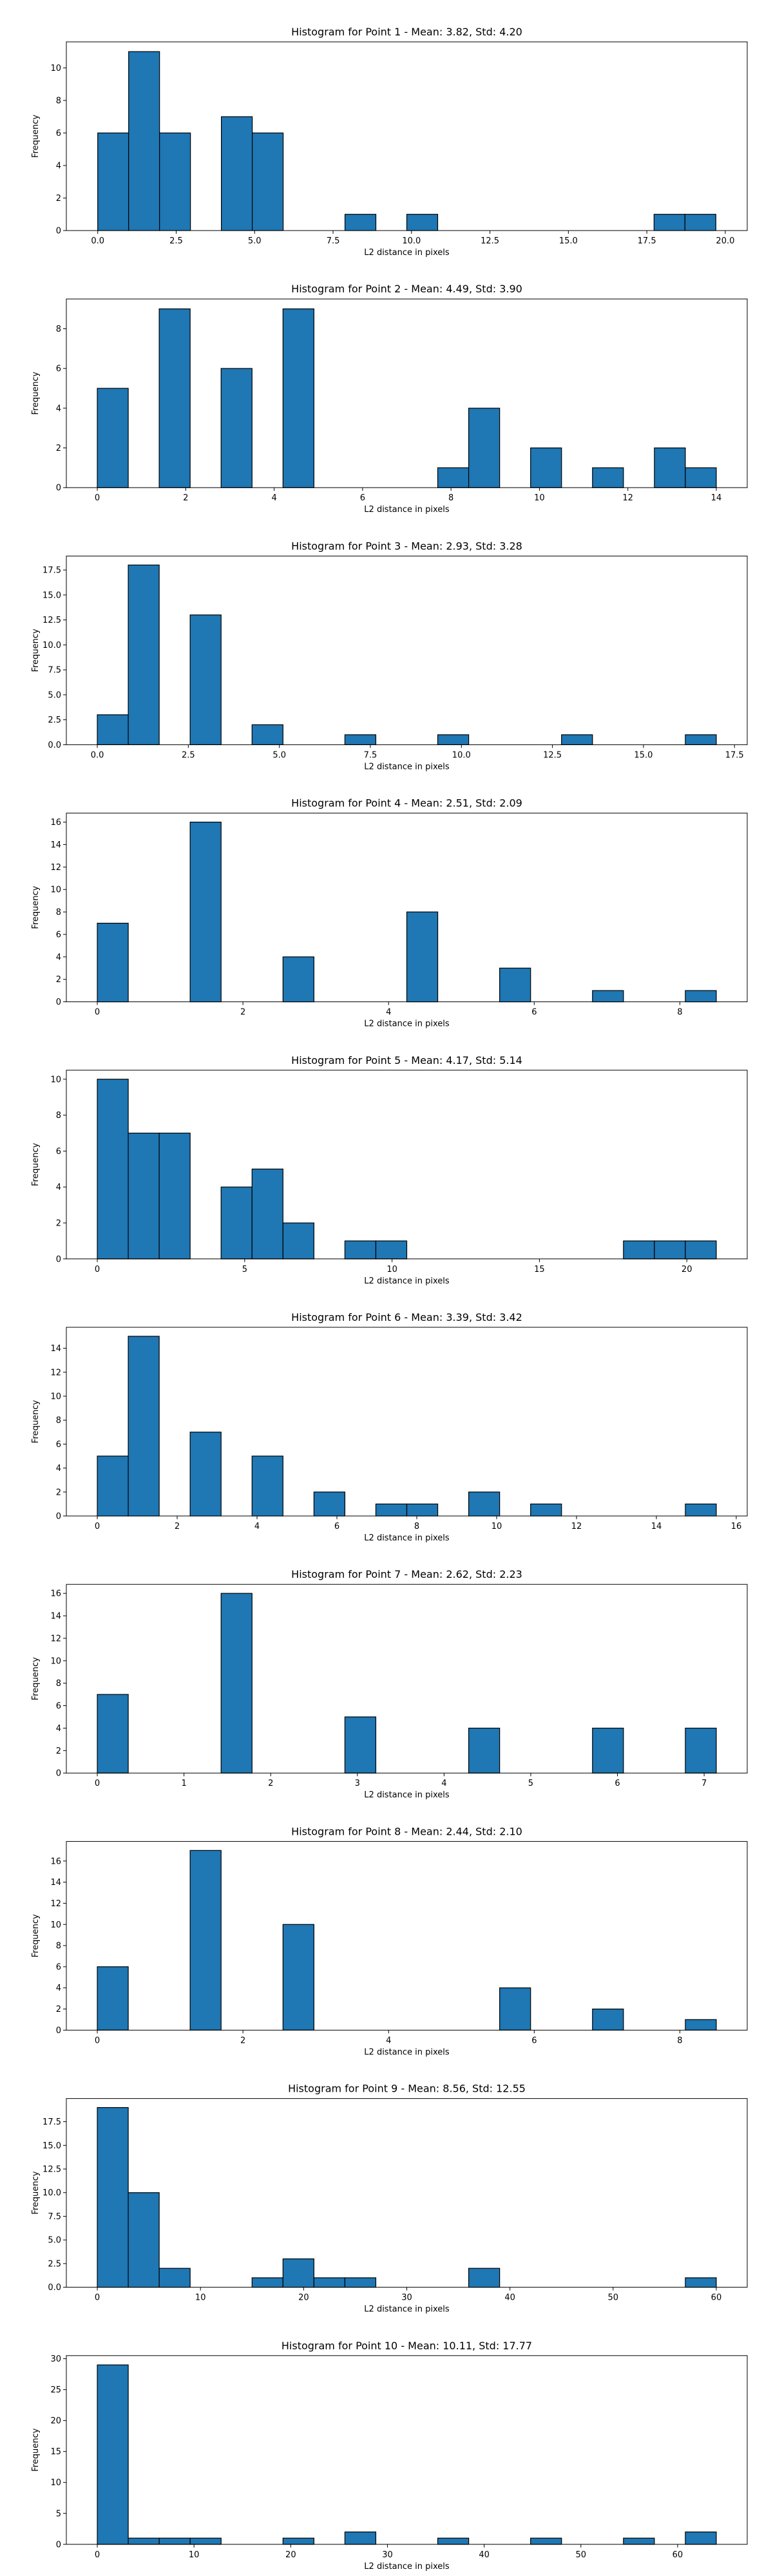 This screenshot has width=773, height=2576. What do you see at coordinates (461, 755) in the screenshot?
I see `x-tick-label: 10.0` at bounding box center [461, 755].